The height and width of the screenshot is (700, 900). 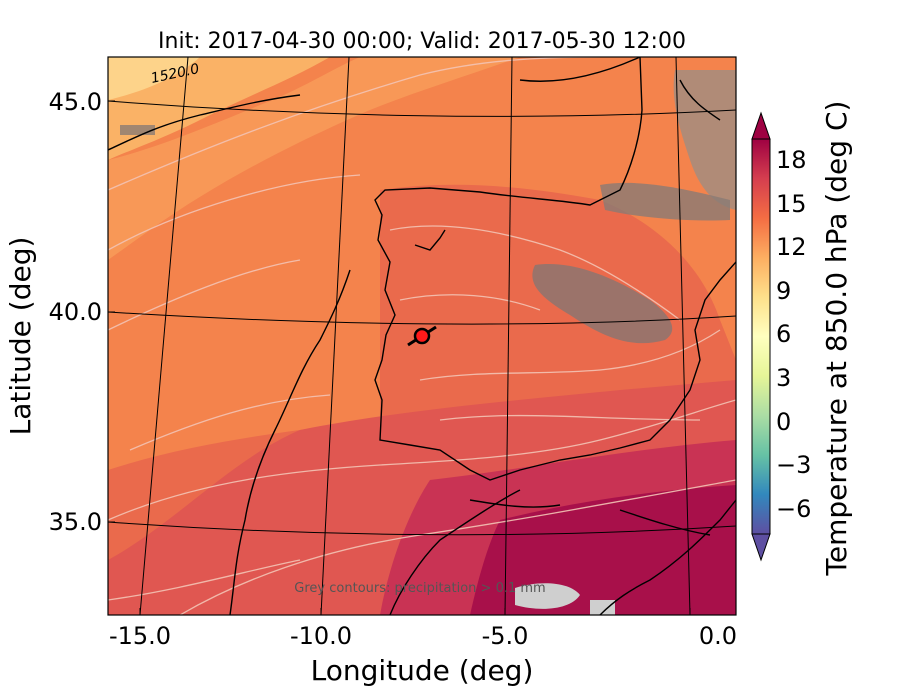 I want to click on x-axis: -15.0 -10.0 -5.0 0.0 Longitude (deg), so click(x=423, y=647).